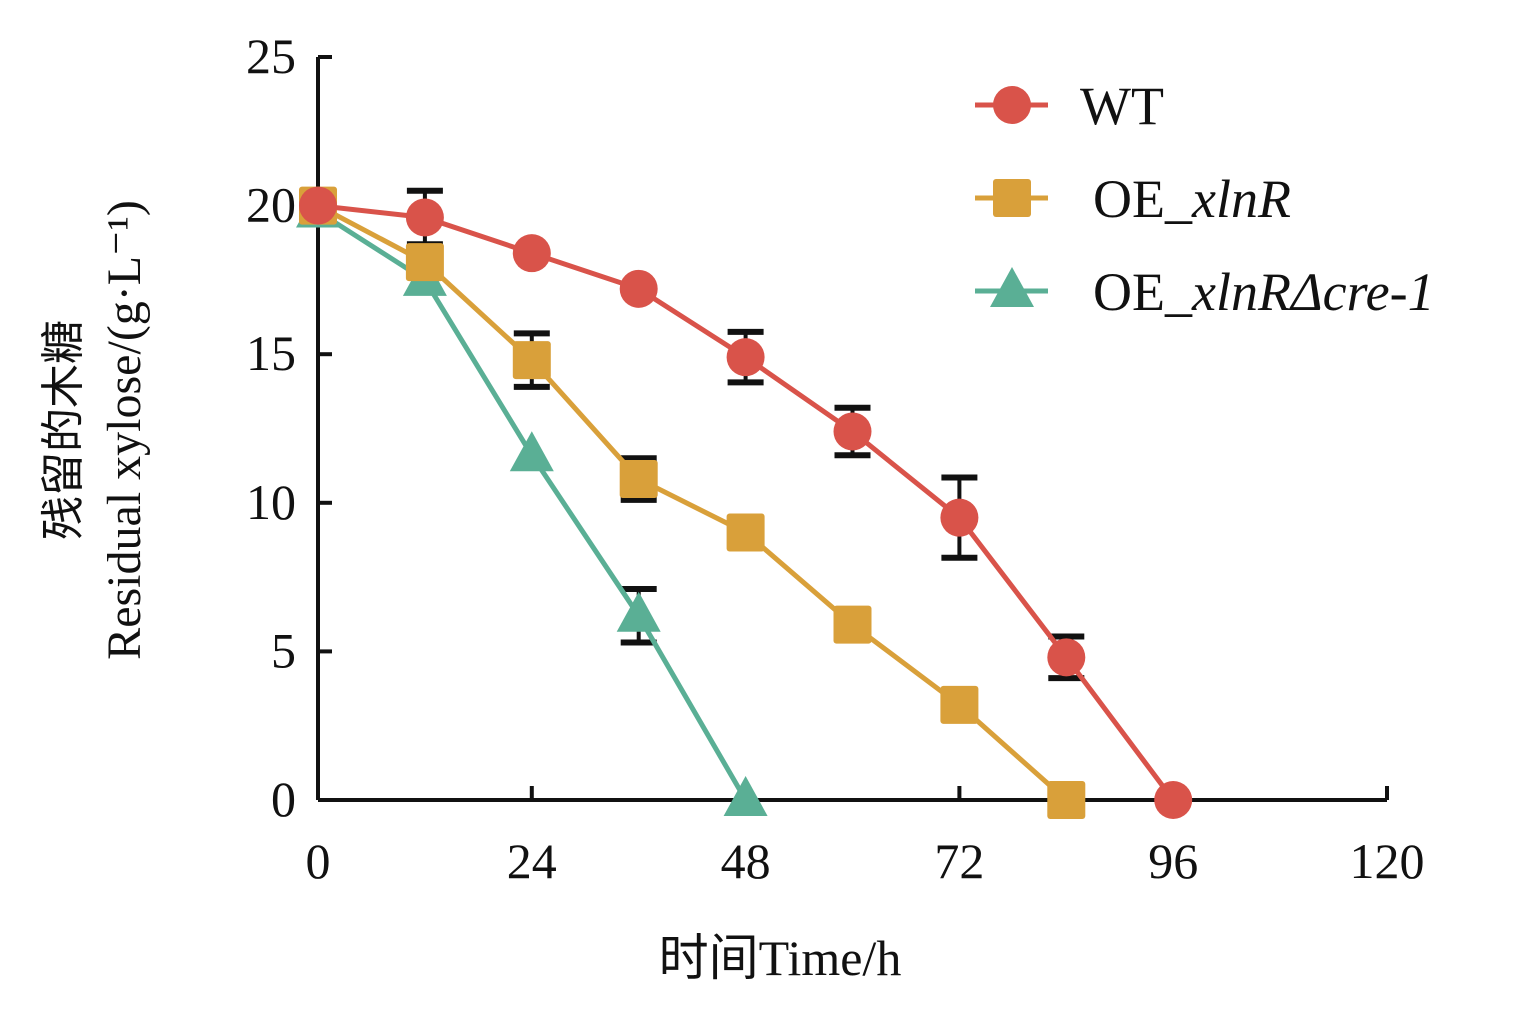  Describe the element at coordinates (1122, 106) in the screenshot. I see `legend-label: WT` at that location.